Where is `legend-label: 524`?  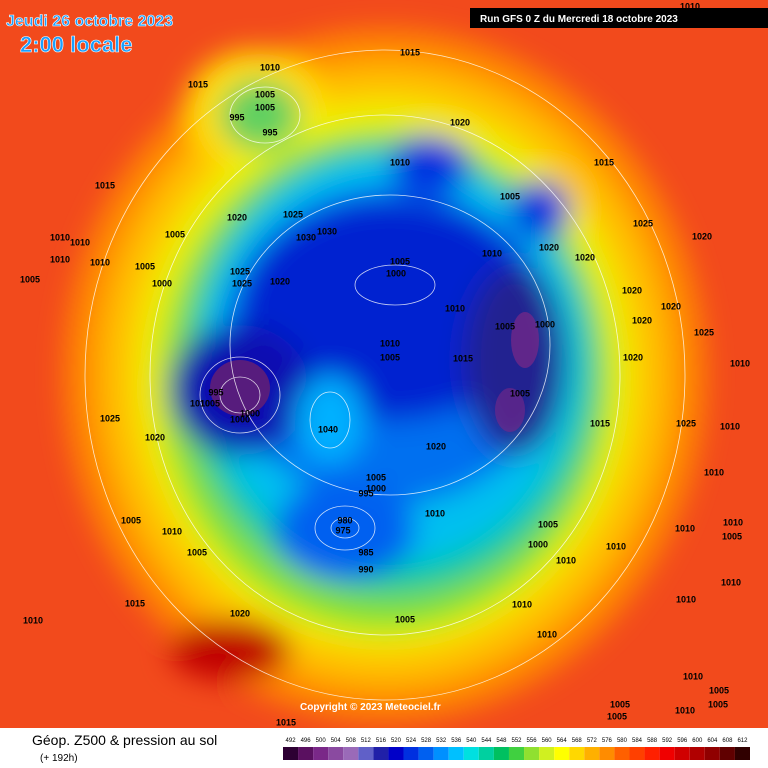
legend-label: 524 is located at coordinates (411, 741).